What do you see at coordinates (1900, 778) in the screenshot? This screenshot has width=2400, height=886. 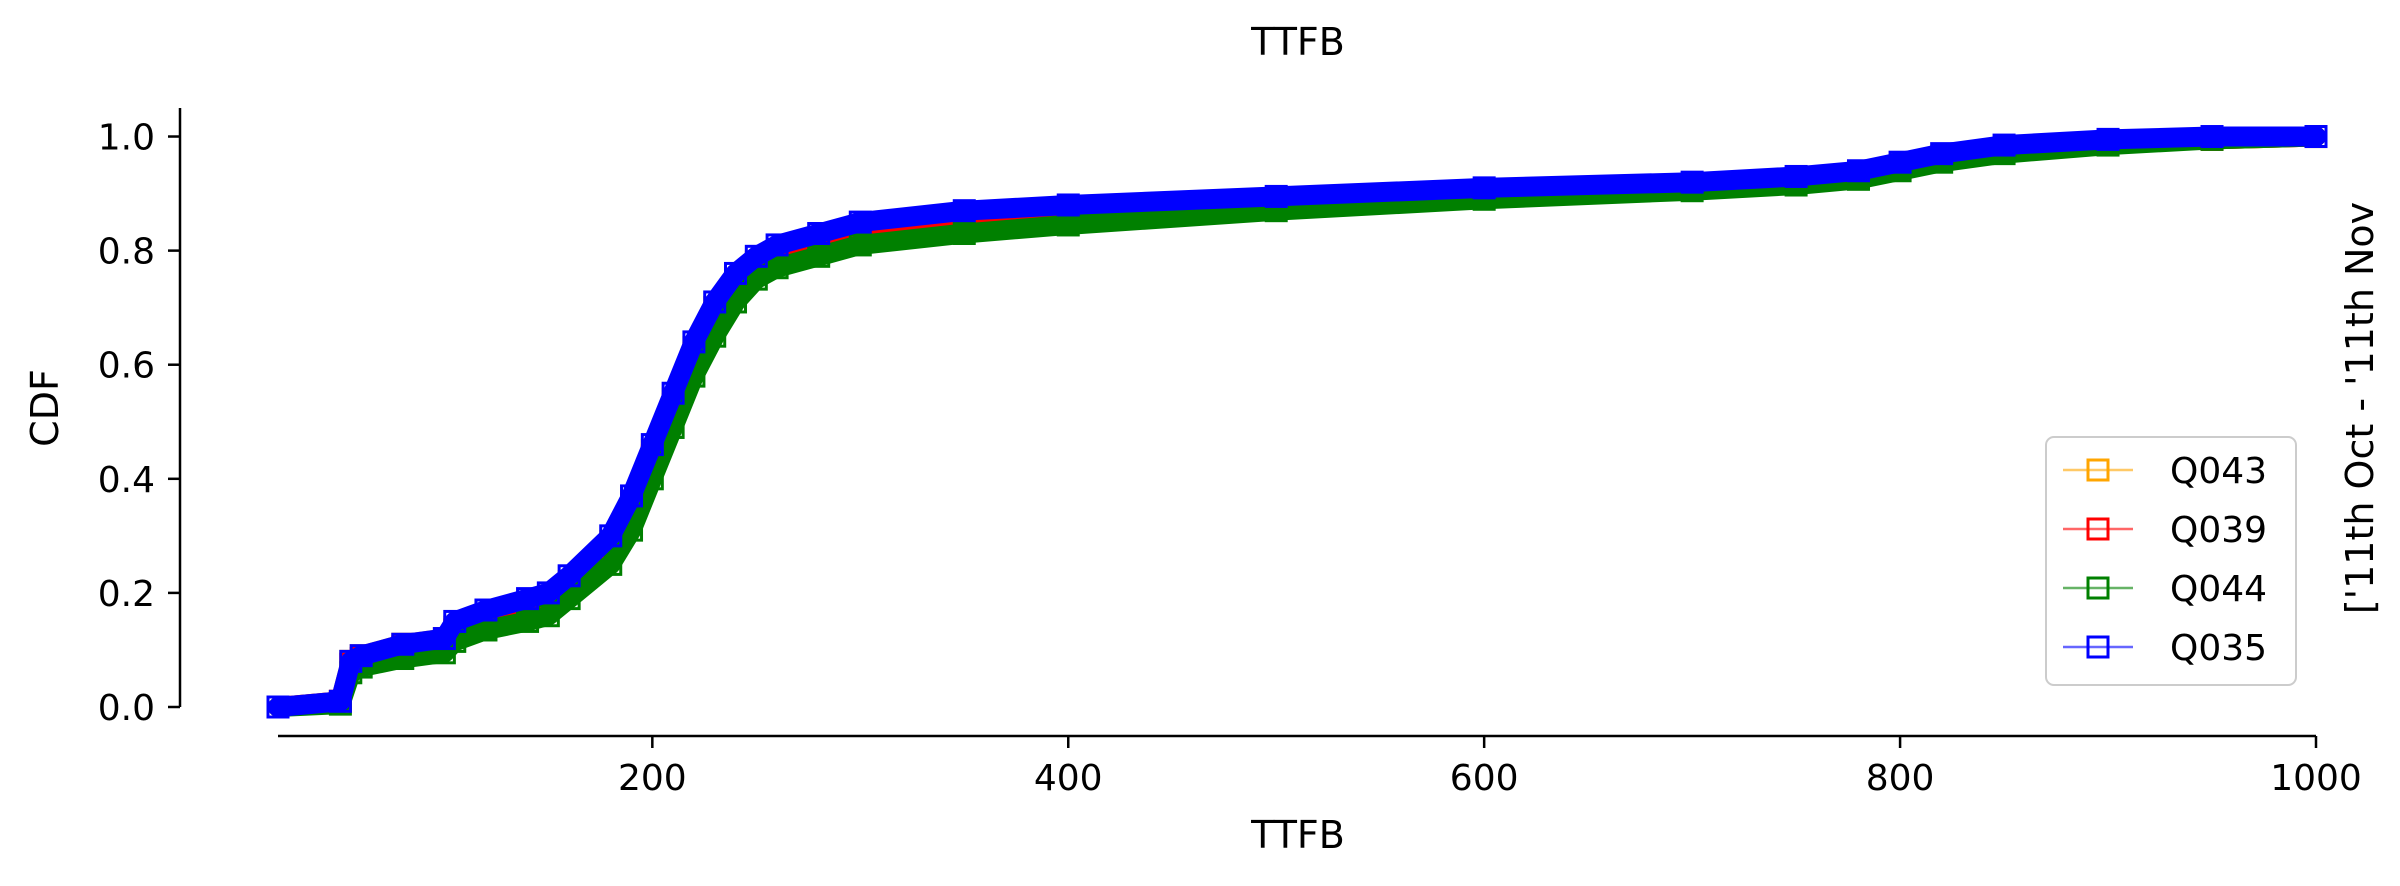 I see `x-tick-label: 800` at bounding box center [1900, 778].